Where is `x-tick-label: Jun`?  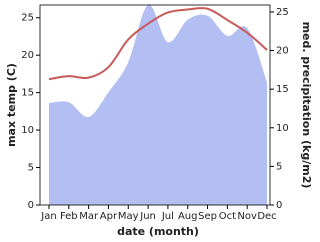 x-tick-label: Jun is located at coordinates (147, 216).